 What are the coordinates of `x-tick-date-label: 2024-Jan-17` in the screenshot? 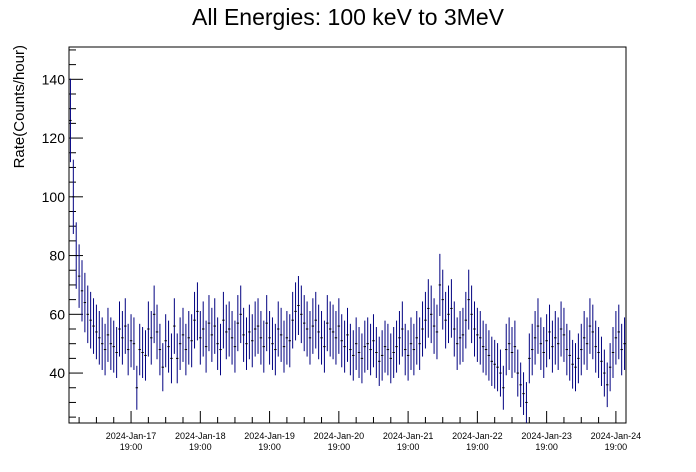 It's located at (131, 436).